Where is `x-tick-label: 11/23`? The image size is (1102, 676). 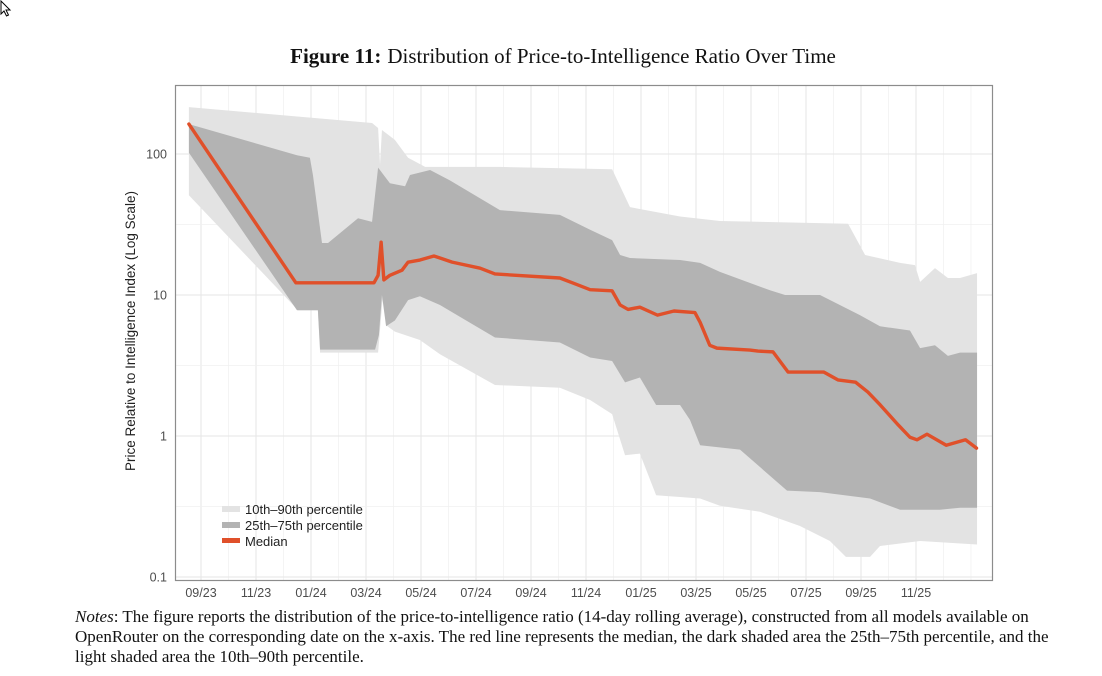
x-tick-label: 11/23 is located at coordinates (256, 593).